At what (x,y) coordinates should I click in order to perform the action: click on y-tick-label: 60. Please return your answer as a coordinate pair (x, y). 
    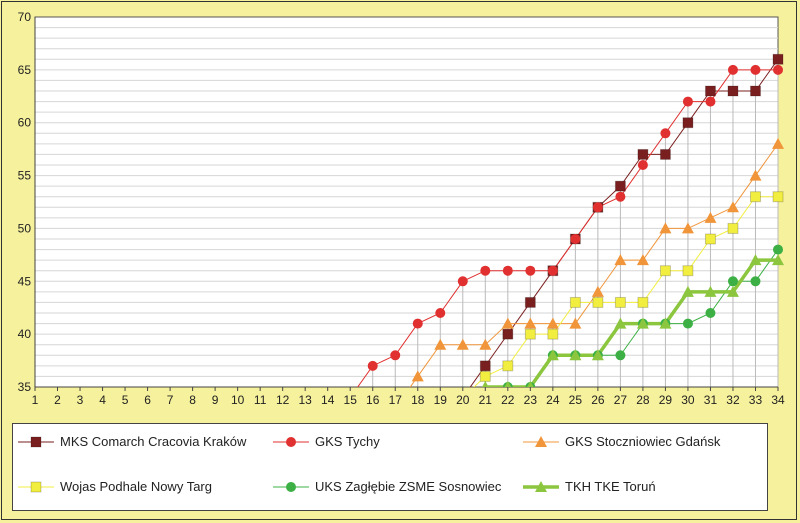
    Looking at the image, I should click on (25, 123).